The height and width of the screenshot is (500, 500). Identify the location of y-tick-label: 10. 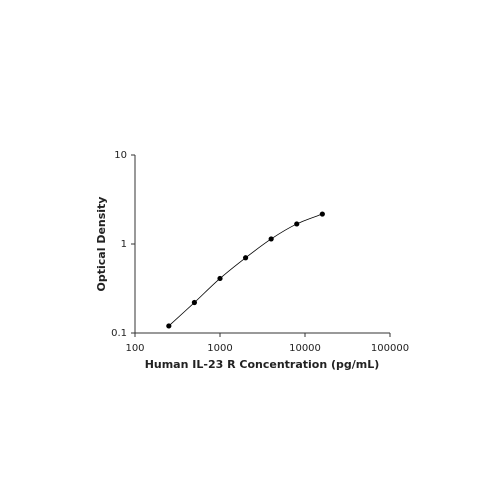
(120, 155).